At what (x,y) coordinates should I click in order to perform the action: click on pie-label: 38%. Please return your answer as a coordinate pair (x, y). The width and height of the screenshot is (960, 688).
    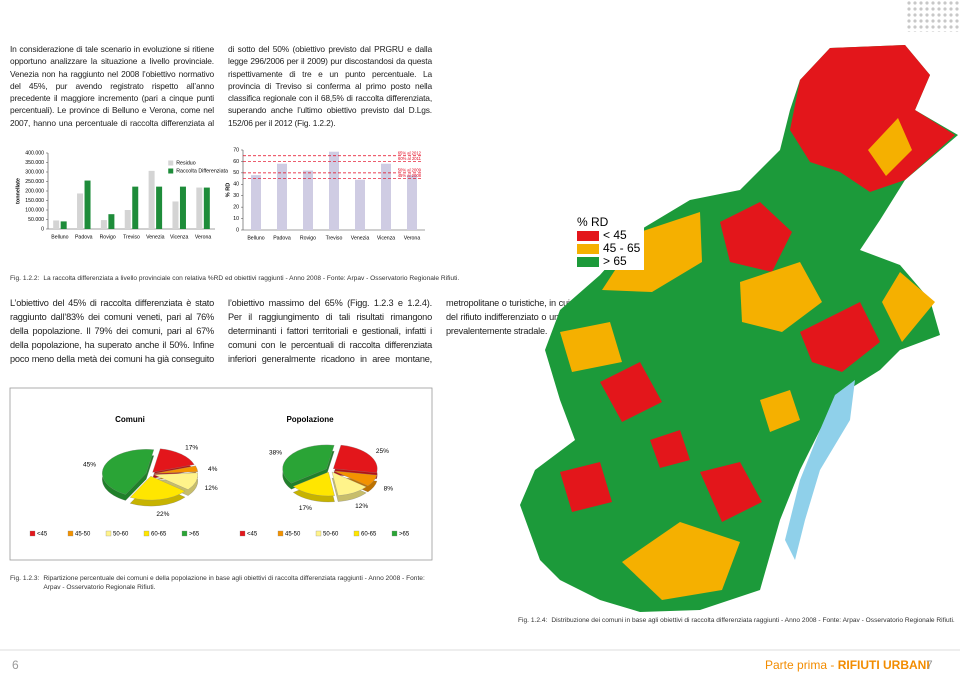
    Looking at the image, I should click on (275, 453).